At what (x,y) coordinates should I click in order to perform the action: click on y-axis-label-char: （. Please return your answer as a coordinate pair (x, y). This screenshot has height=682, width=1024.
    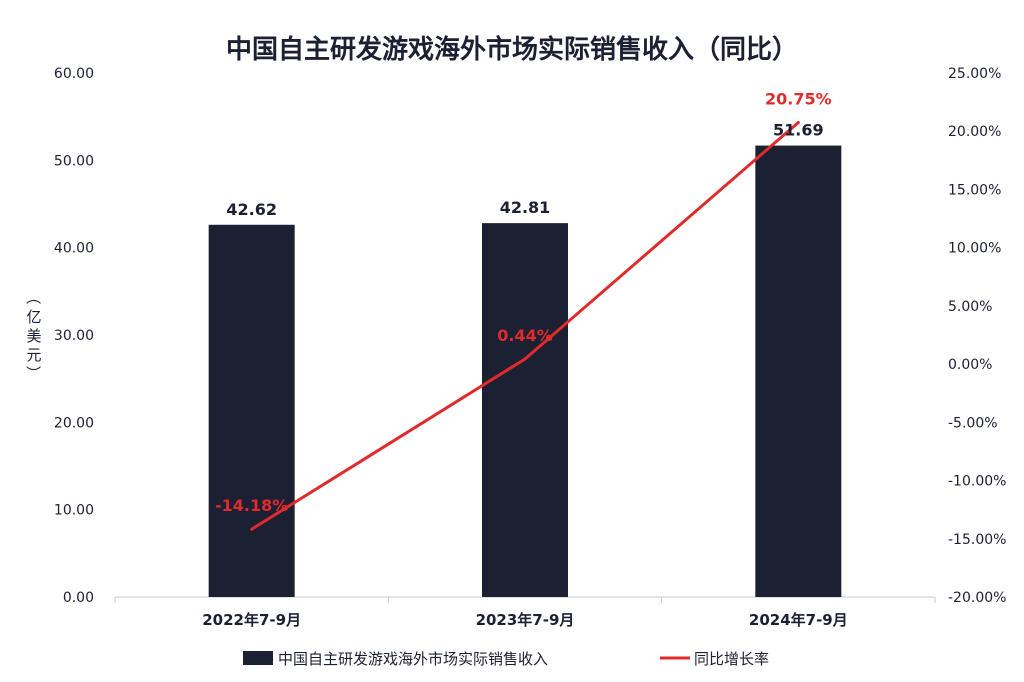
    Looking at the image, I should click on (33, 296).